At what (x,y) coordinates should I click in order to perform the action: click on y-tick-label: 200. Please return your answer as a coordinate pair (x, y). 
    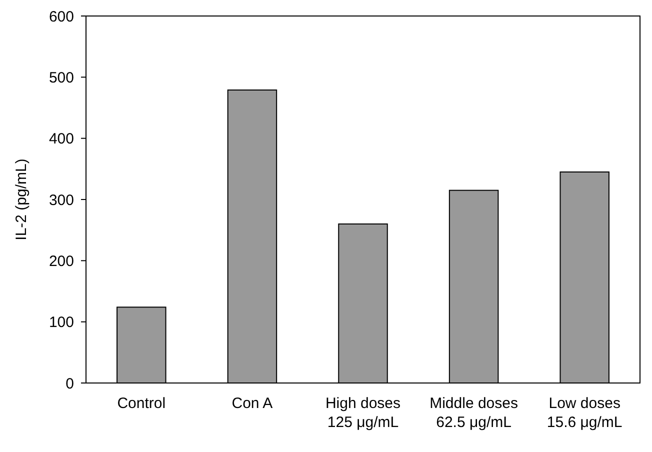
    Looking at the image, I should click on (61, 261).